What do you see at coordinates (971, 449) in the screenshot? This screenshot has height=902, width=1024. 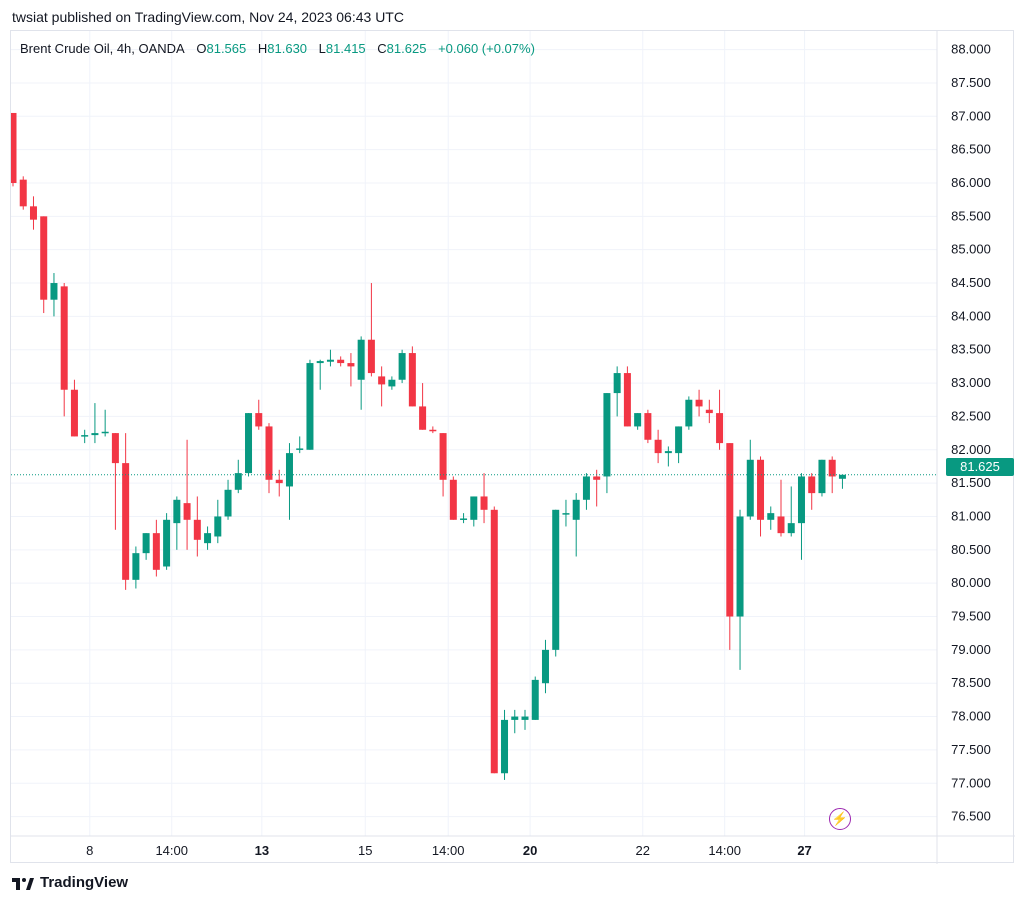 I see `y-tick-label: 82.000` at bounding box center [971, 449].